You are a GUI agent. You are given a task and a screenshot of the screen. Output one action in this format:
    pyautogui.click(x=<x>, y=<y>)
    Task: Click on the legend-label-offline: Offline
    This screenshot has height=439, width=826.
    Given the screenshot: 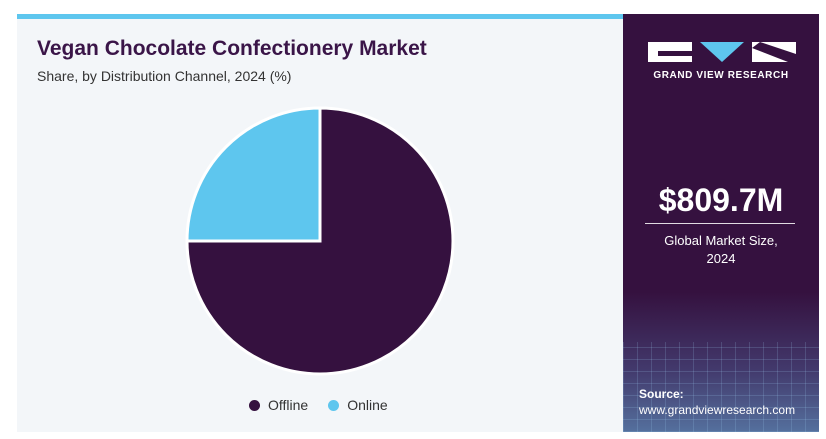 What is the action you would take?
    pyautogui.click(x=288, y=405)
    